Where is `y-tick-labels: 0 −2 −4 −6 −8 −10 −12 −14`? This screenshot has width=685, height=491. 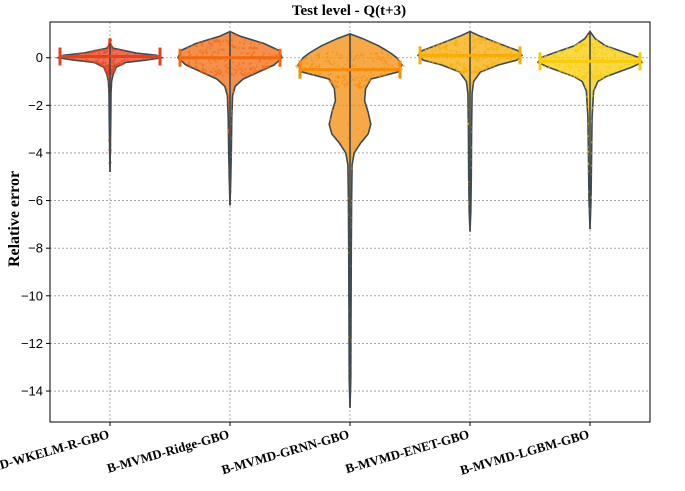
y-tick-labels: 0 −2 −4 −6 −8 −10 −12 −14 is located at coordinates (35, 224).